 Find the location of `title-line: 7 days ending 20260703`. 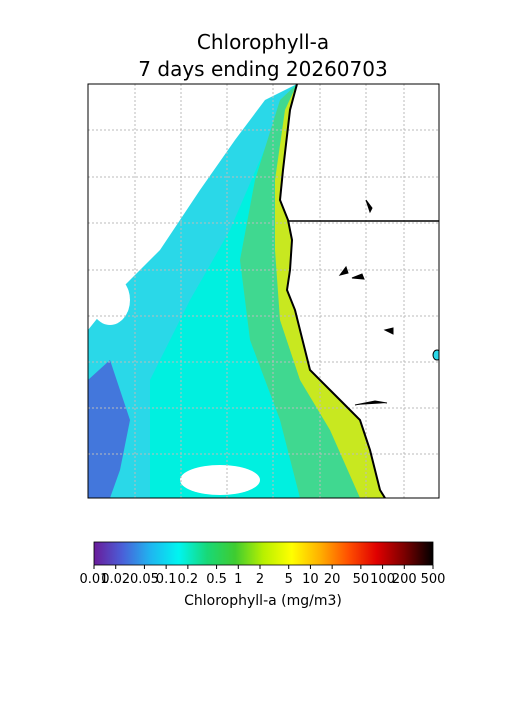

title-line: 7 days ending 20260703 is located at coordinates (262, 69).